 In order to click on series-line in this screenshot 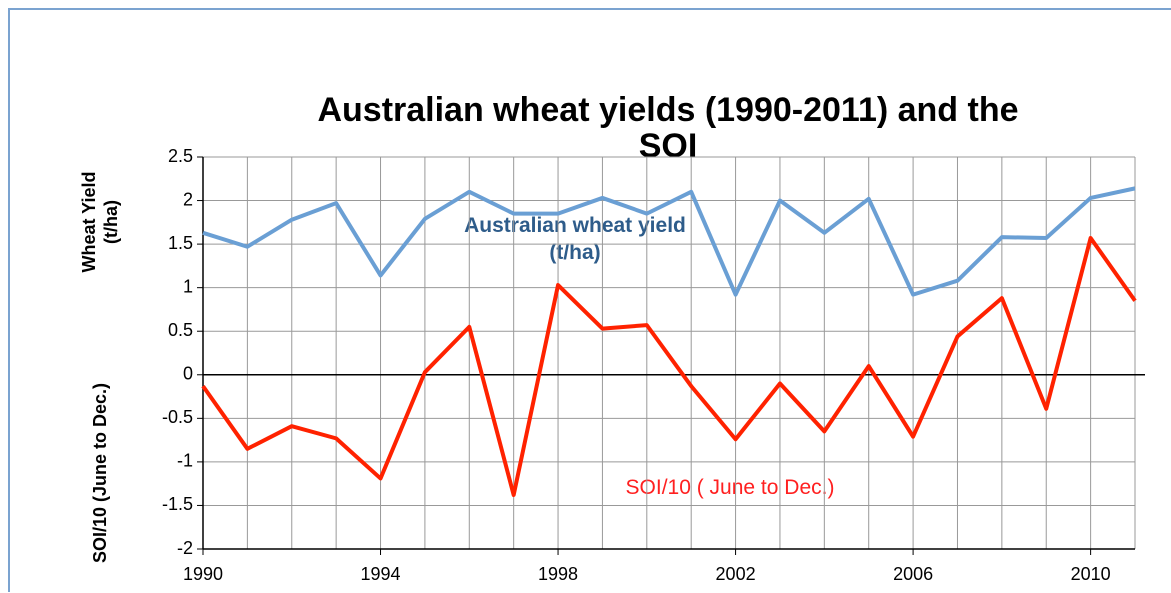, I will do `click(669, 241)`.